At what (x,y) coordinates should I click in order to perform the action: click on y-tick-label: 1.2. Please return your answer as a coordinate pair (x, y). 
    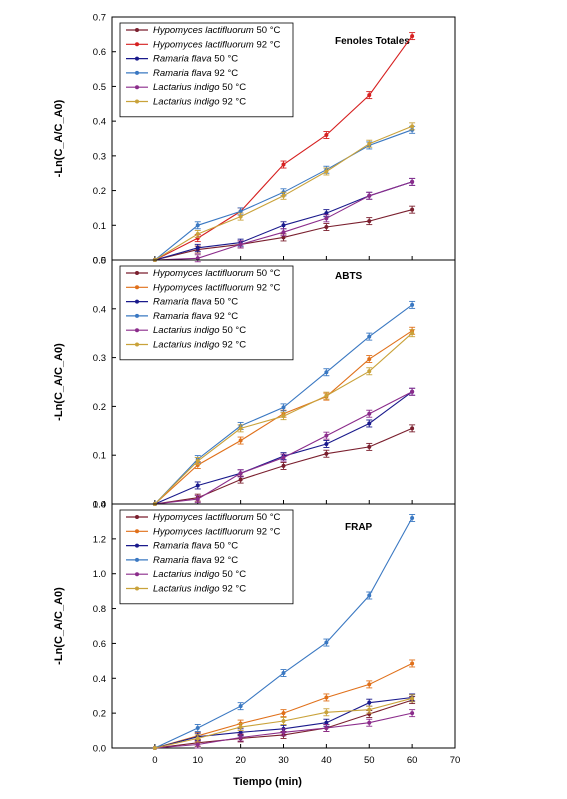
    Looking at the image, I should click on (99, 539).